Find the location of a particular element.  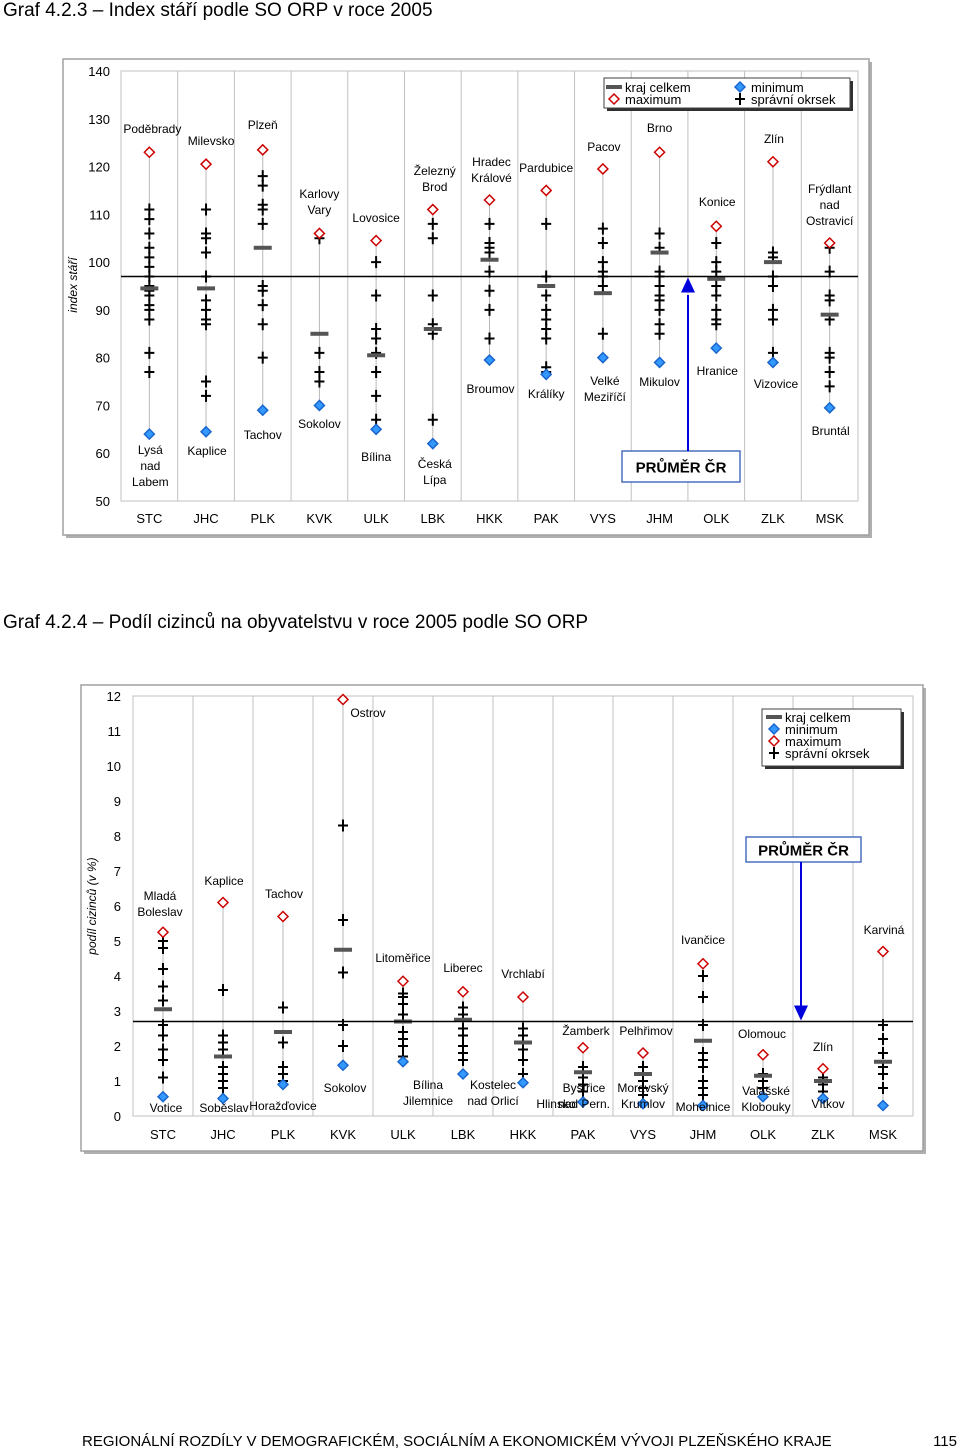

legend-minimum-symbol is located at coordinates (774, 729).